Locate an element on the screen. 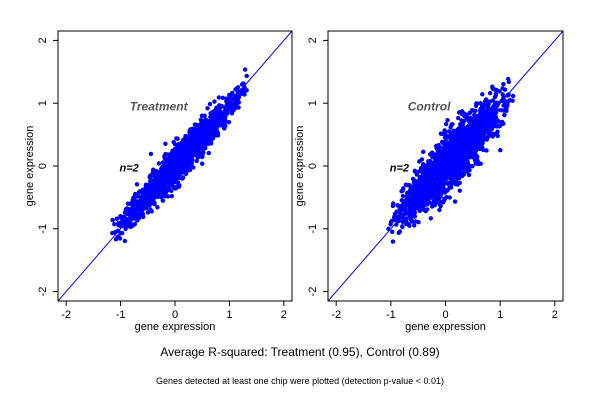  y-tick-label: 2 is located at coordinates (43, 40).